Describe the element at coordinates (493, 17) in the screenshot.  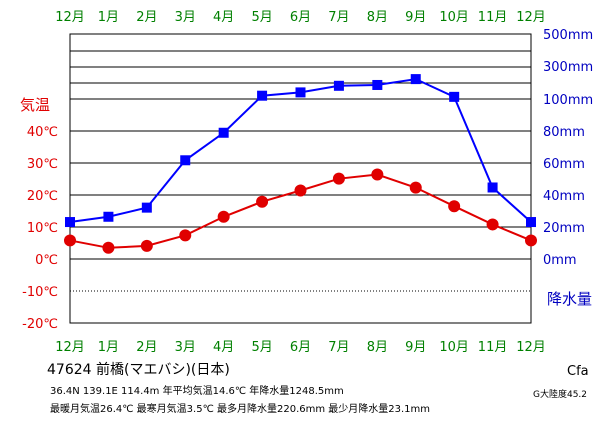
I see `month-label-top: 11月` at that location.